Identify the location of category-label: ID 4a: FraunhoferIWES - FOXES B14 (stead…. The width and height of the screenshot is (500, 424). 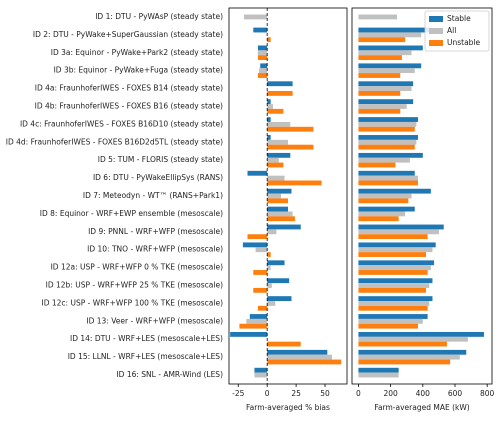
(129, 88).